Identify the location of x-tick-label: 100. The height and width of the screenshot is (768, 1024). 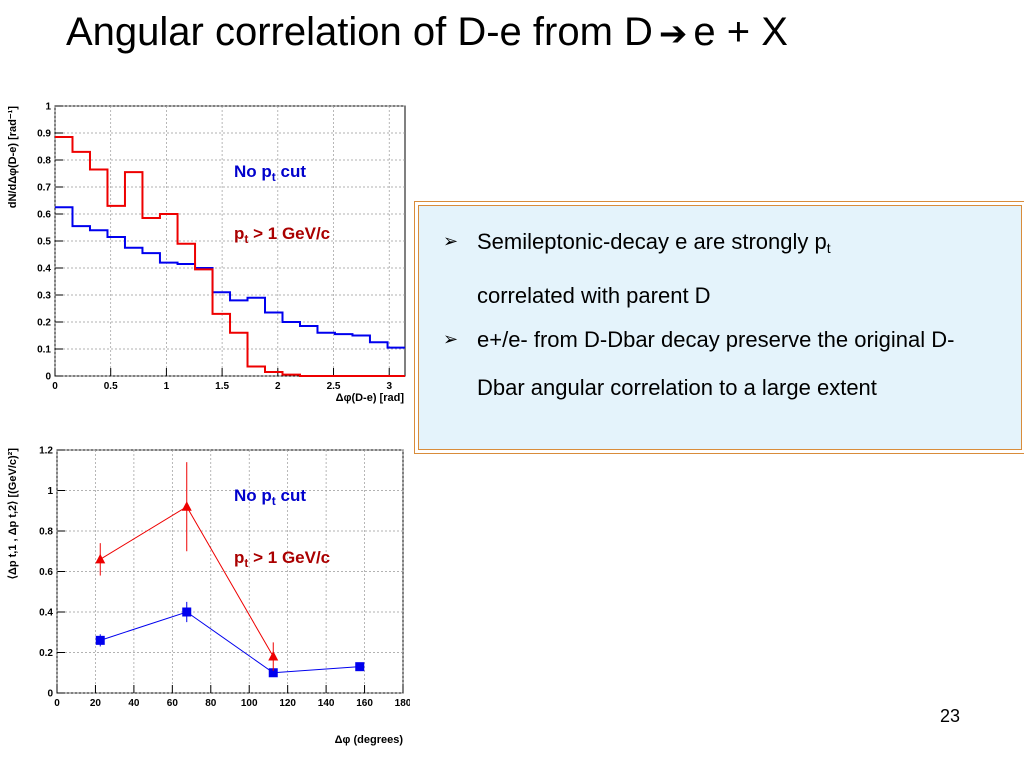
(249, 703).